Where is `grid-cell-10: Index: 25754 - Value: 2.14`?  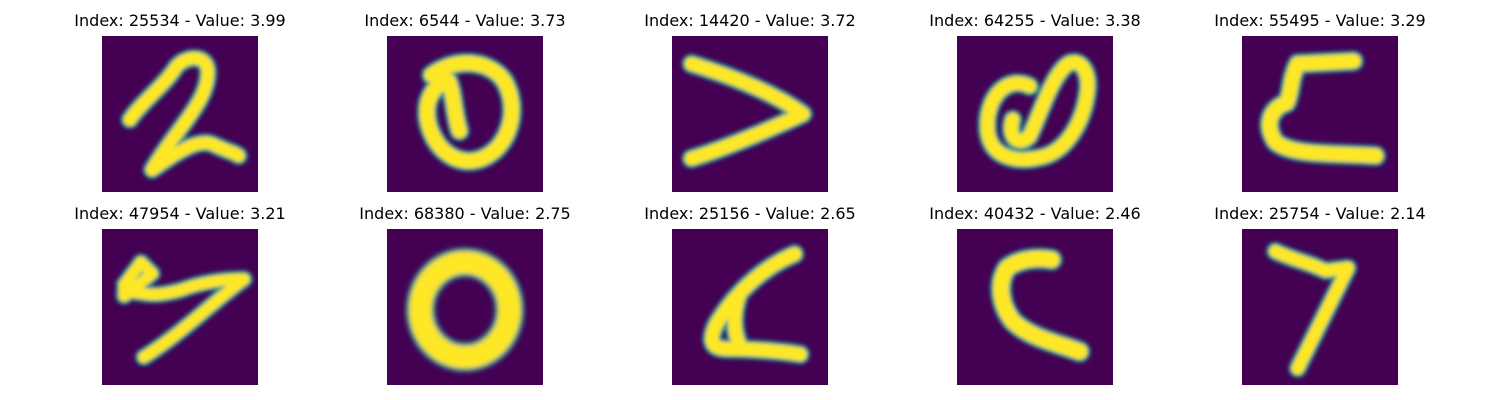 grid-cell-10: Index: 25754 - Value: 2.14 is located at coordinates (1320, 289).